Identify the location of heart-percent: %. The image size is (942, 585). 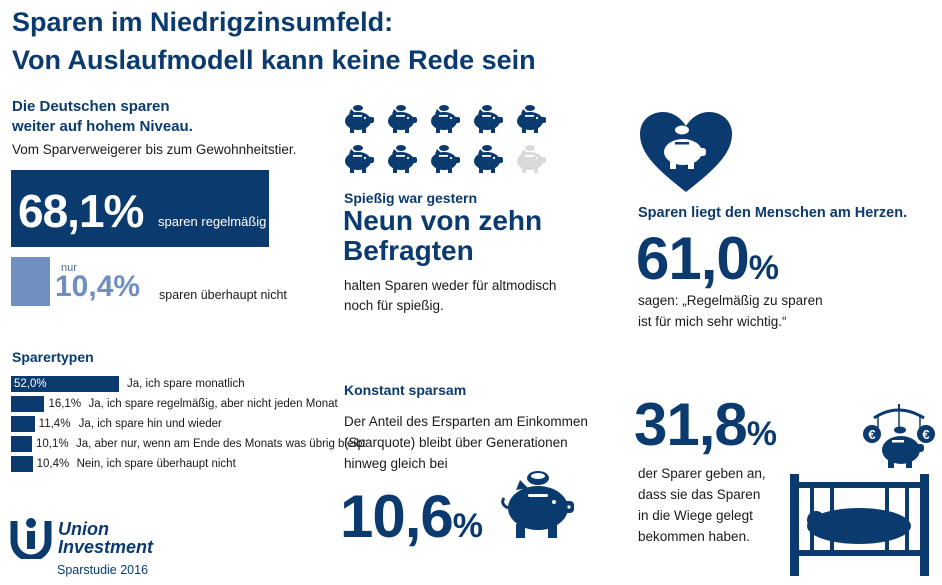
(763, 268).